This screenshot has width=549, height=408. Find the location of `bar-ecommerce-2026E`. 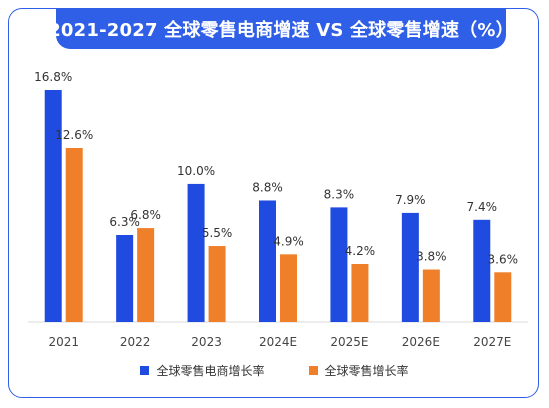

bar-ecommerce-2026E is located at coordinates (410, 267).